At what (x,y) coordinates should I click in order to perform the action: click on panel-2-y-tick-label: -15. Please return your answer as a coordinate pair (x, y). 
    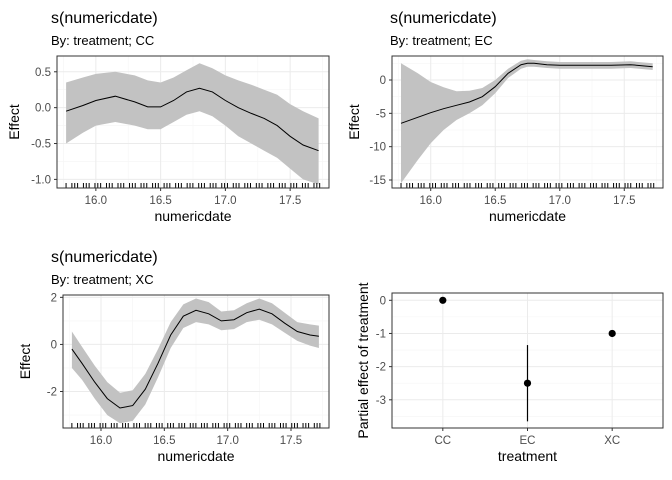
    Looking at the image, I should click on (377, 181).